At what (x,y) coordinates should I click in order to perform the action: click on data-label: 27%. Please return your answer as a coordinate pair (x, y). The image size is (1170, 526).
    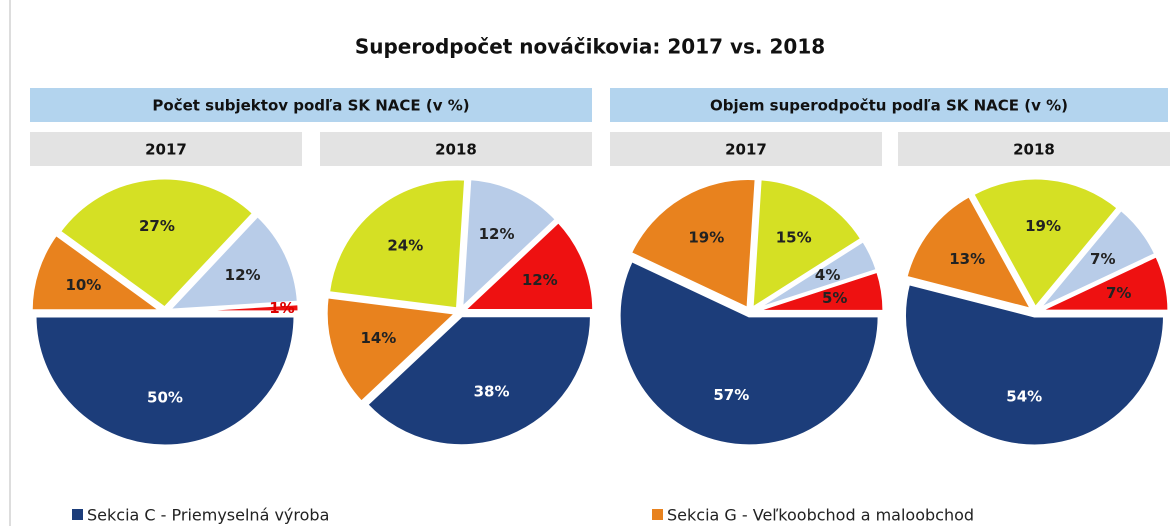
    Looking at the image, I should click on (157, 226).